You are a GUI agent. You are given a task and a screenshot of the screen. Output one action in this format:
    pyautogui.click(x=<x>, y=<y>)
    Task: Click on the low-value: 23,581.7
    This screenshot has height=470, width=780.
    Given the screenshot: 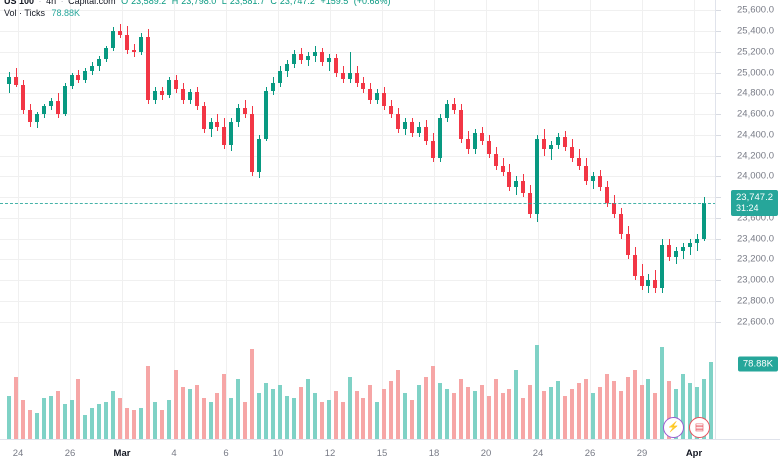 What is the action you would take?
    pyautogui.click(x=247, y=3)
    